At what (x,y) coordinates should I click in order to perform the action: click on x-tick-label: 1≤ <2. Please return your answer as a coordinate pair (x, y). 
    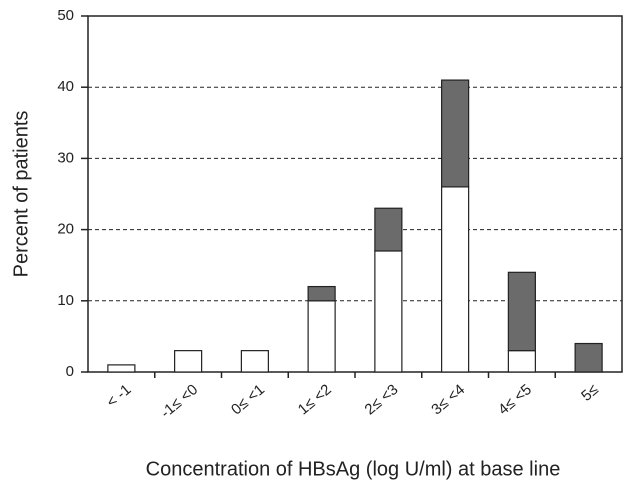
    Looking at the image, I should click on (315, 399).